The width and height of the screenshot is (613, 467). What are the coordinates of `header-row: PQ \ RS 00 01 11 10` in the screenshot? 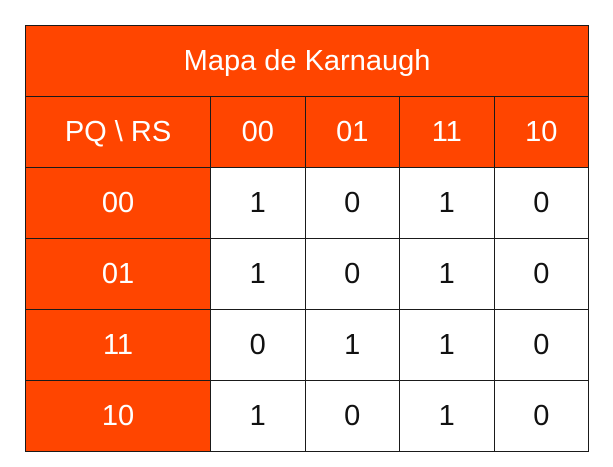 It's located at (307, 132).